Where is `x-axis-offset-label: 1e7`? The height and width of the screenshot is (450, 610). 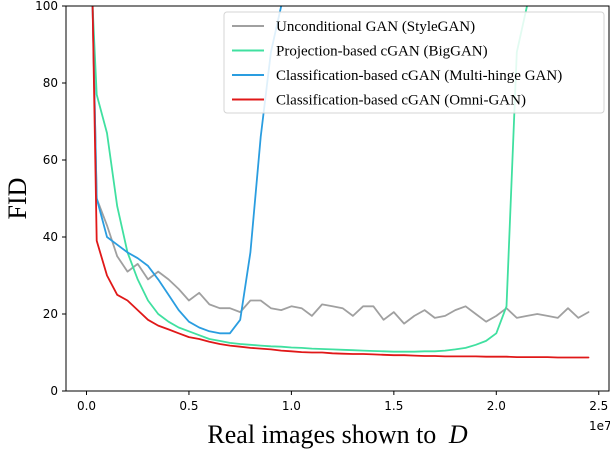 x-axis-offset-label: 1e7 is located at coordinates (599, 426).